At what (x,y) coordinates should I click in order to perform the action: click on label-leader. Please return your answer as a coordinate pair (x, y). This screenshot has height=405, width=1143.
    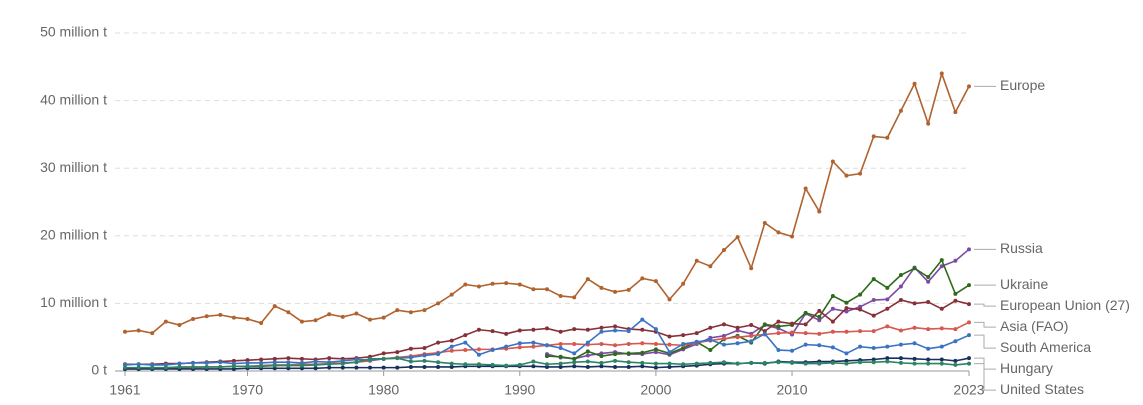
    Looking at the image, I should click on (985, 324).